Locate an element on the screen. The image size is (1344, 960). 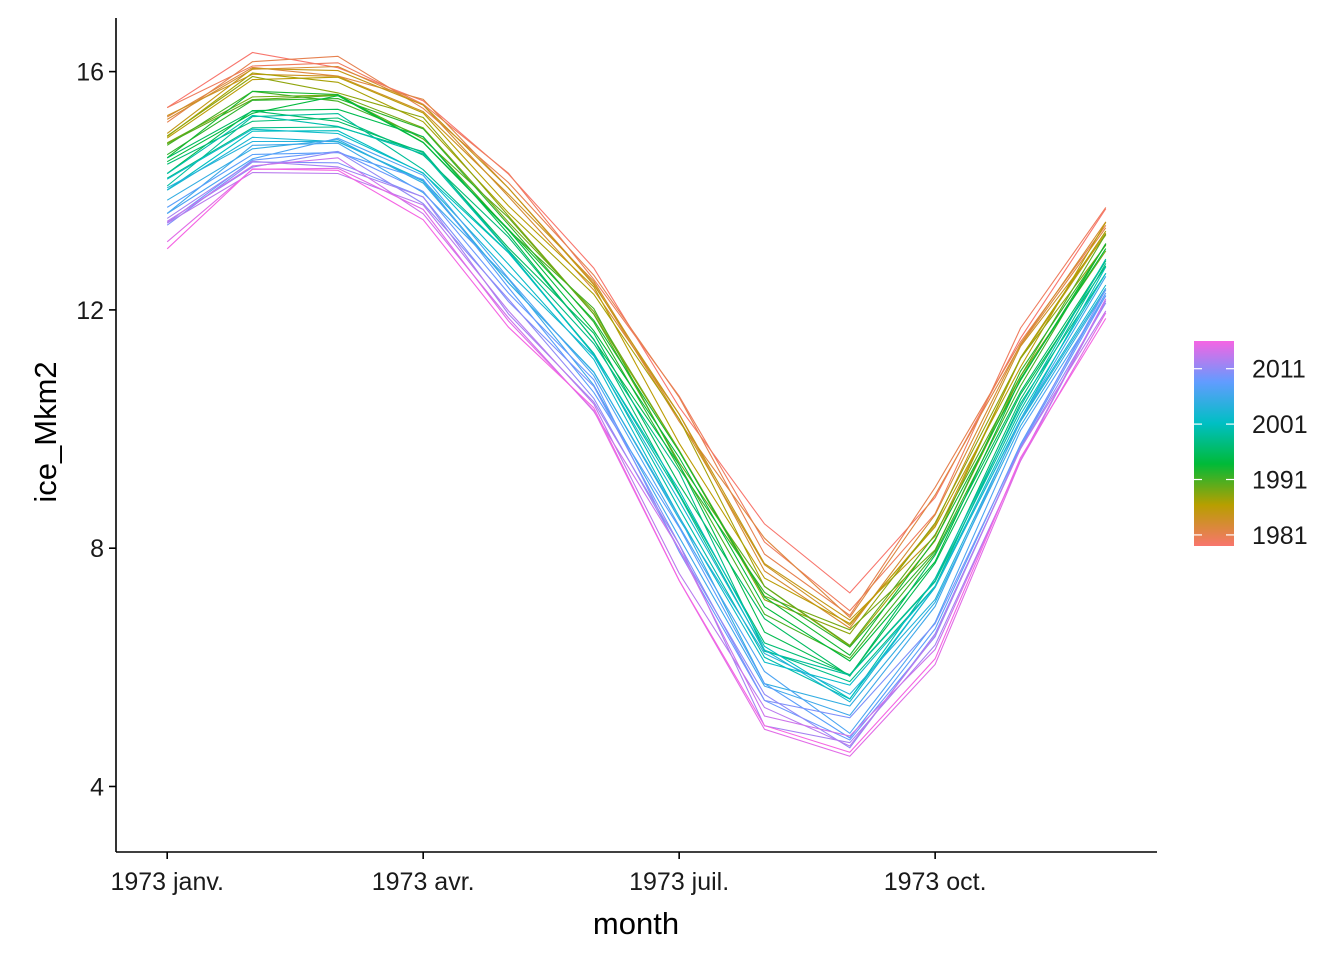
legend: 2011 2001 1991 1981 is located at coordinates (1251, 445).